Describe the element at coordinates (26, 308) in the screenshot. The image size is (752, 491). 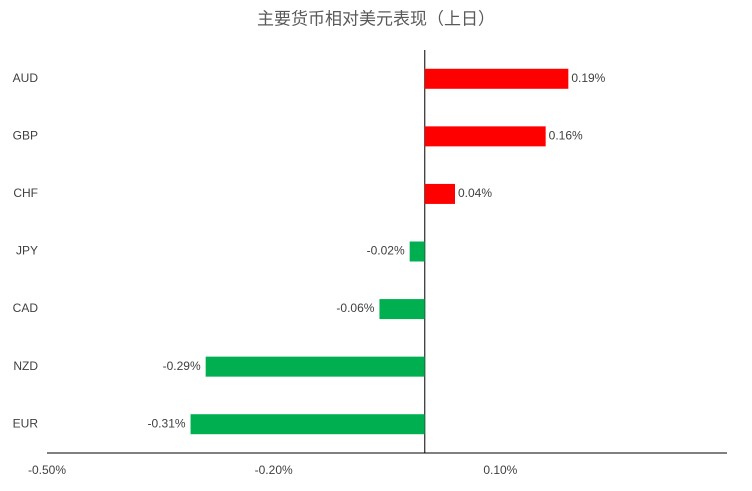
I see `y-tick-label: CAD` at that location.